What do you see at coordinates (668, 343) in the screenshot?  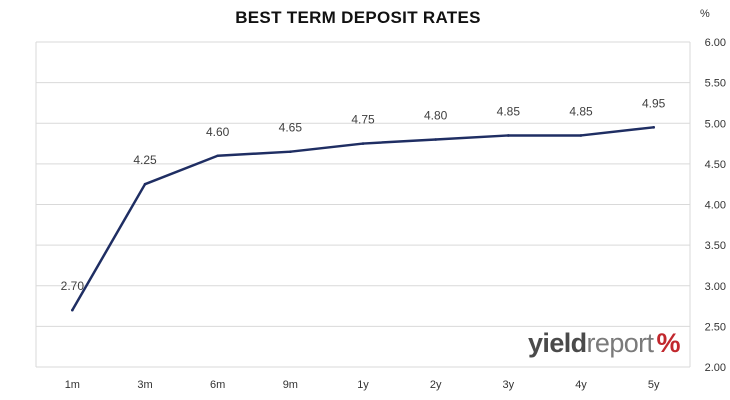 I see `logo-percent-icon: %` at bounding box center [668, 343].